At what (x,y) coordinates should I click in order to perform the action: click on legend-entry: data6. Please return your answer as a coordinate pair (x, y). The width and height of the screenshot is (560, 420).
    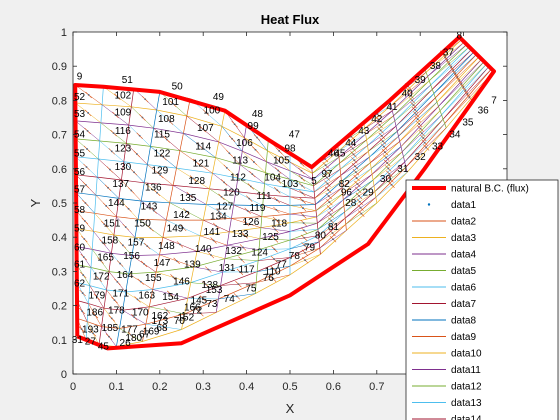
    Looking at the image, I should click on (463, 288).